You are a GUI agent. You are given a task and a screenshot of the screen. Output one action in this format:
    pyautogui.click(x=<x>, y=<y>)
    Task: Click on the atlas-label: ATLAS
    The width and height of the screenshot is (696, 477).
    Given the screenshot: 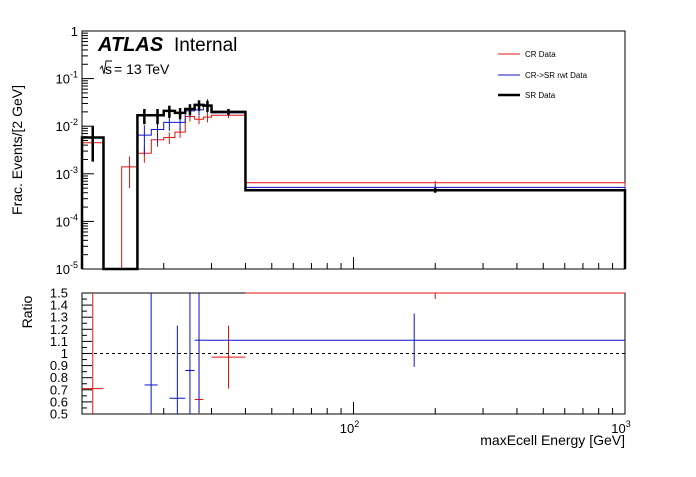 What is the action you would take?
    pyautogui.click(x=130, y=45)
    